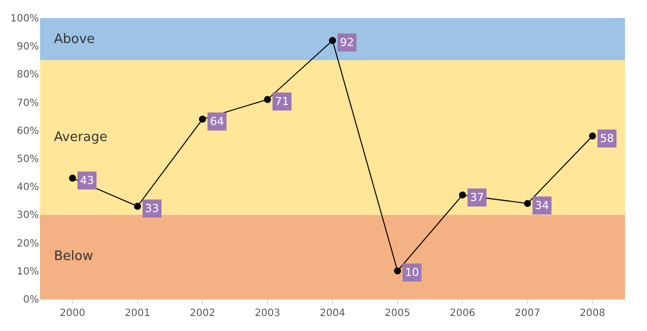 The image size is (647, 331). I want to click on y-tick-label: 20%, so click(27, 244).